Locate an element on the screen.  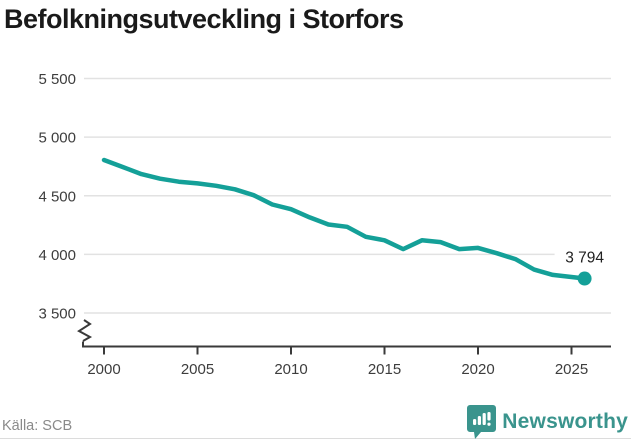
source-label: Källa: SCB is located at coordinates (37, 426).